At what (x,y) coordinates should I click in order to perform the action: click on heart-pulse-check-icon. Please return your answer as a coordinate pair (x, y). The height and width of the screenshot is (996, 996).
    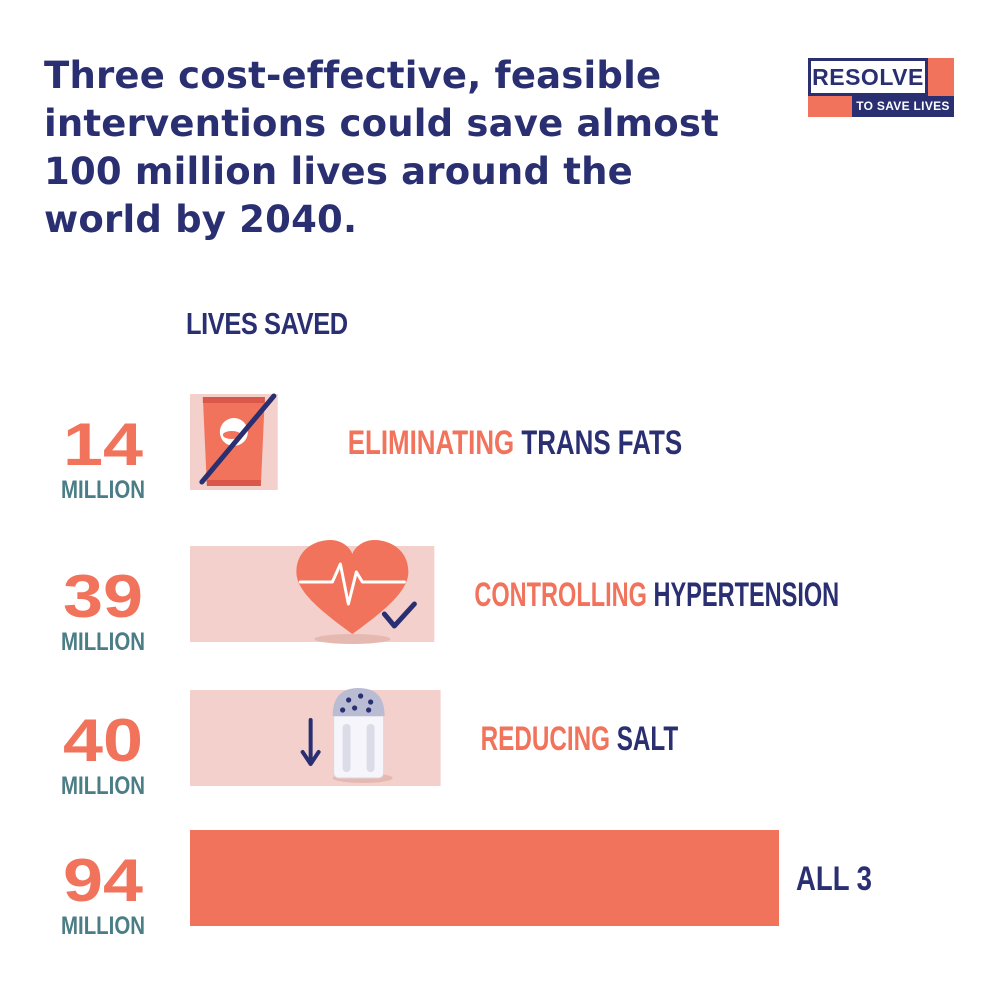
    Looking at the image, I should click on (356, 592).